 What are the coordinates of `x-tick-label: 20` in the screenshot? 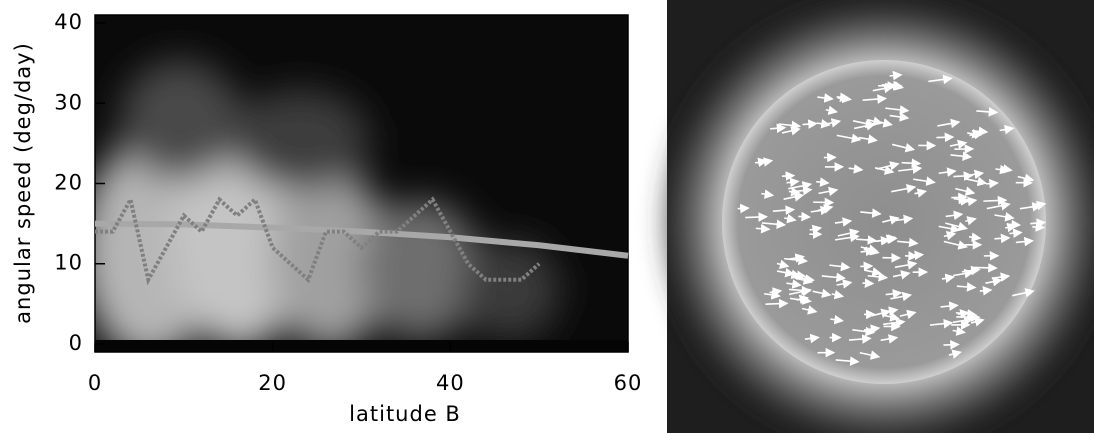 It's located at (272, 383).